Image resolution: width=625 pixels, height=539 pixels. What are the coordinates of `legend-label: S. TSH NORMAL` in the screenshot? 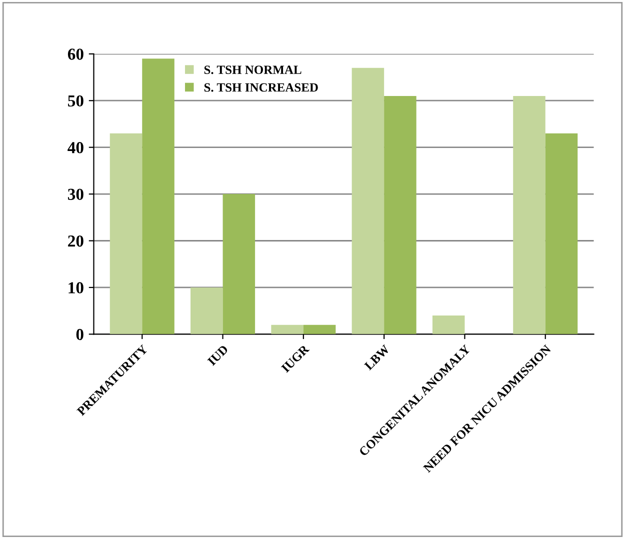 It's located at (253, 70).